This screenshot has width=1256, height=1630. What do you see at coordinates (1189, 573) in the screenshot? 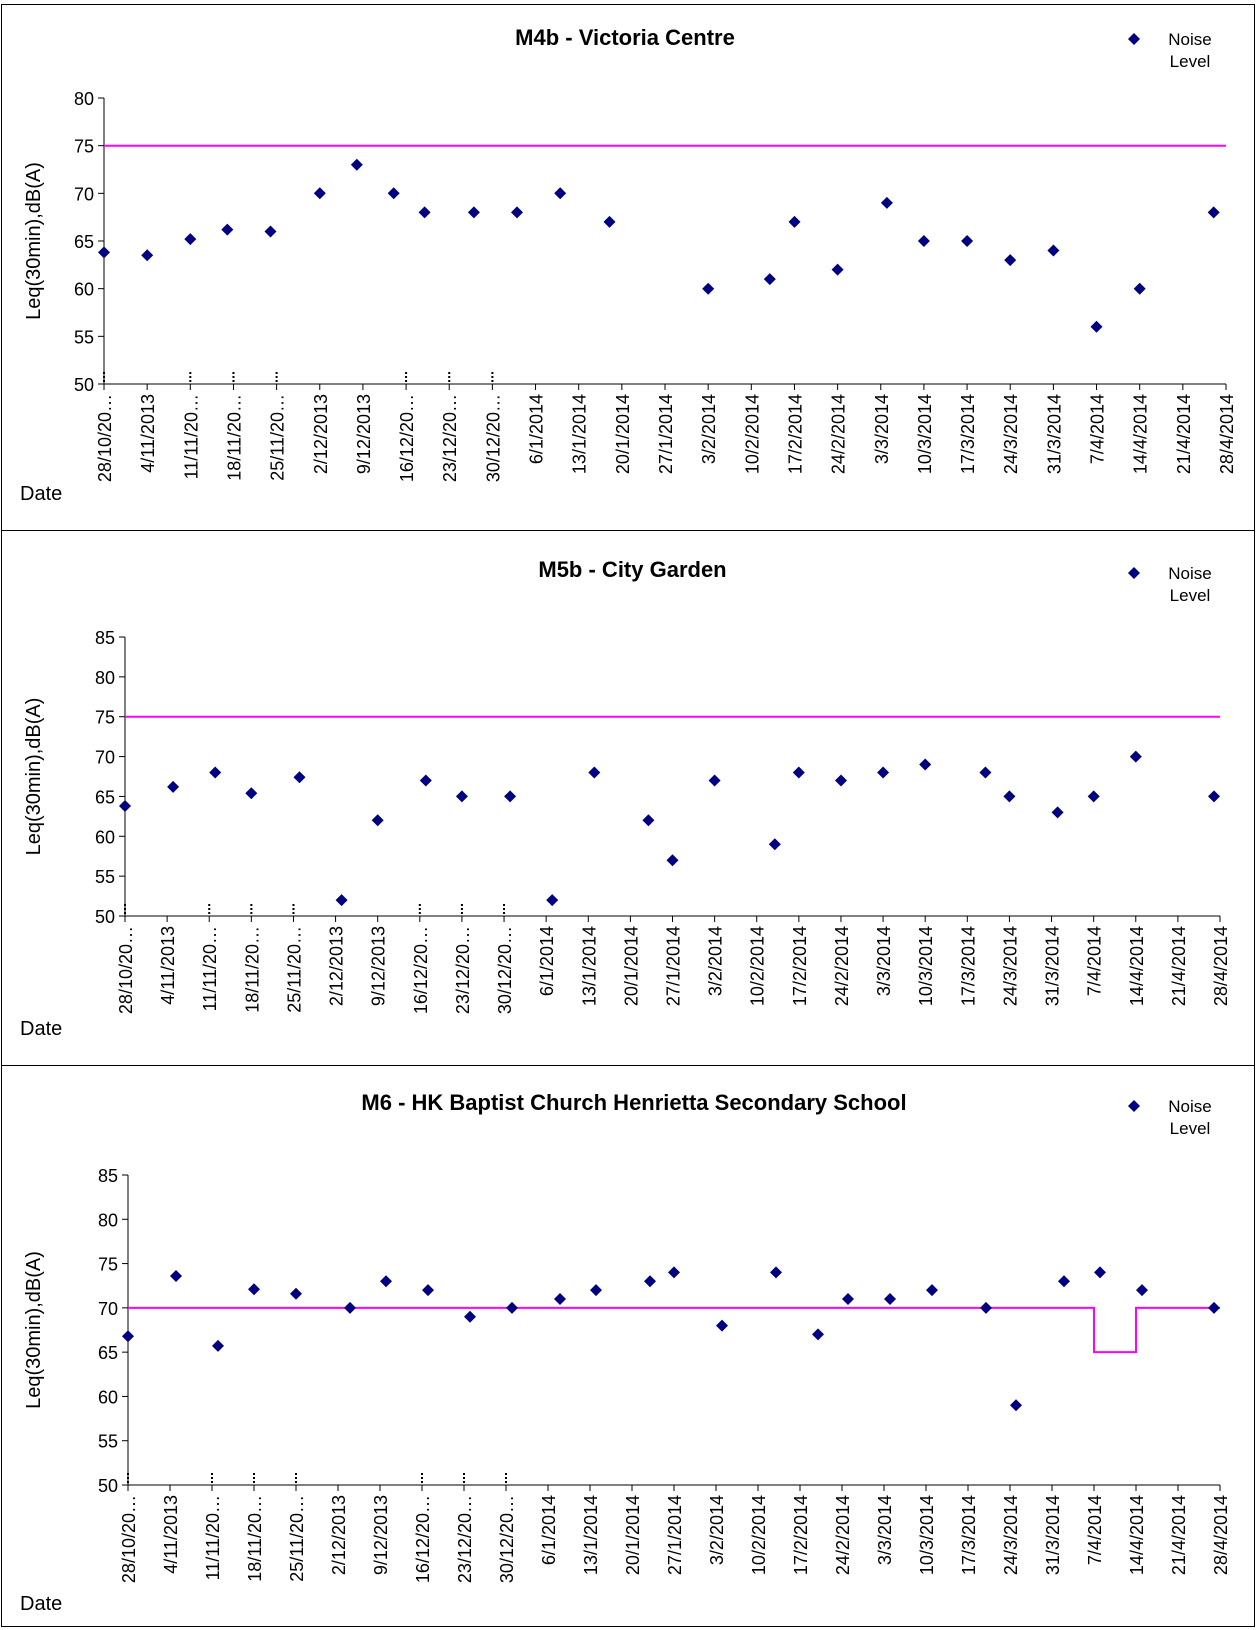
I see `chart2-legend-label-line1: Noise` at bounding box center [1189, 573].